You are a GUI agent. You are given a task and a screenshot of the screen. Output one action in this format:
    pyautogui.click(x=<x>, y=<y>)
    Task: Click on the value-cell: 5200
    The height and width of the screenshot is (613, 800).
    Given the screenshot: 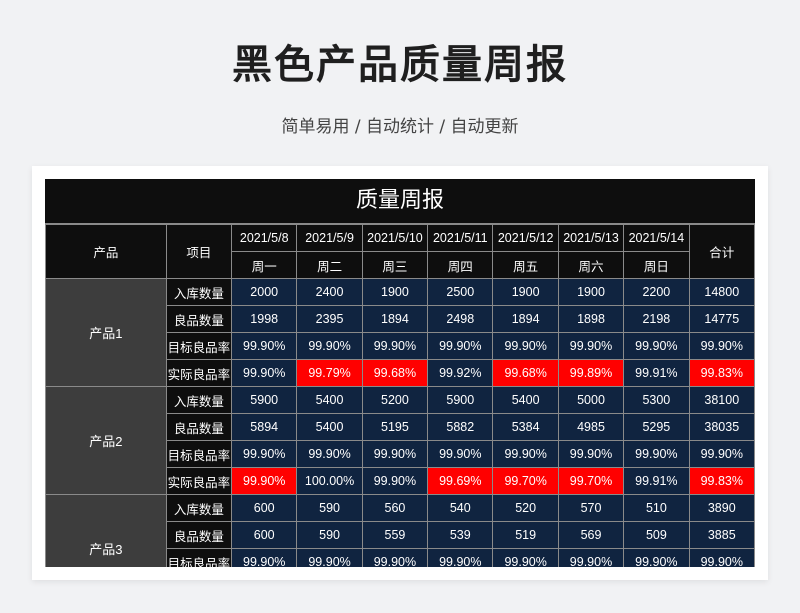 What is the action you would take?
    pyautogui.click(x=395, y=400)
    